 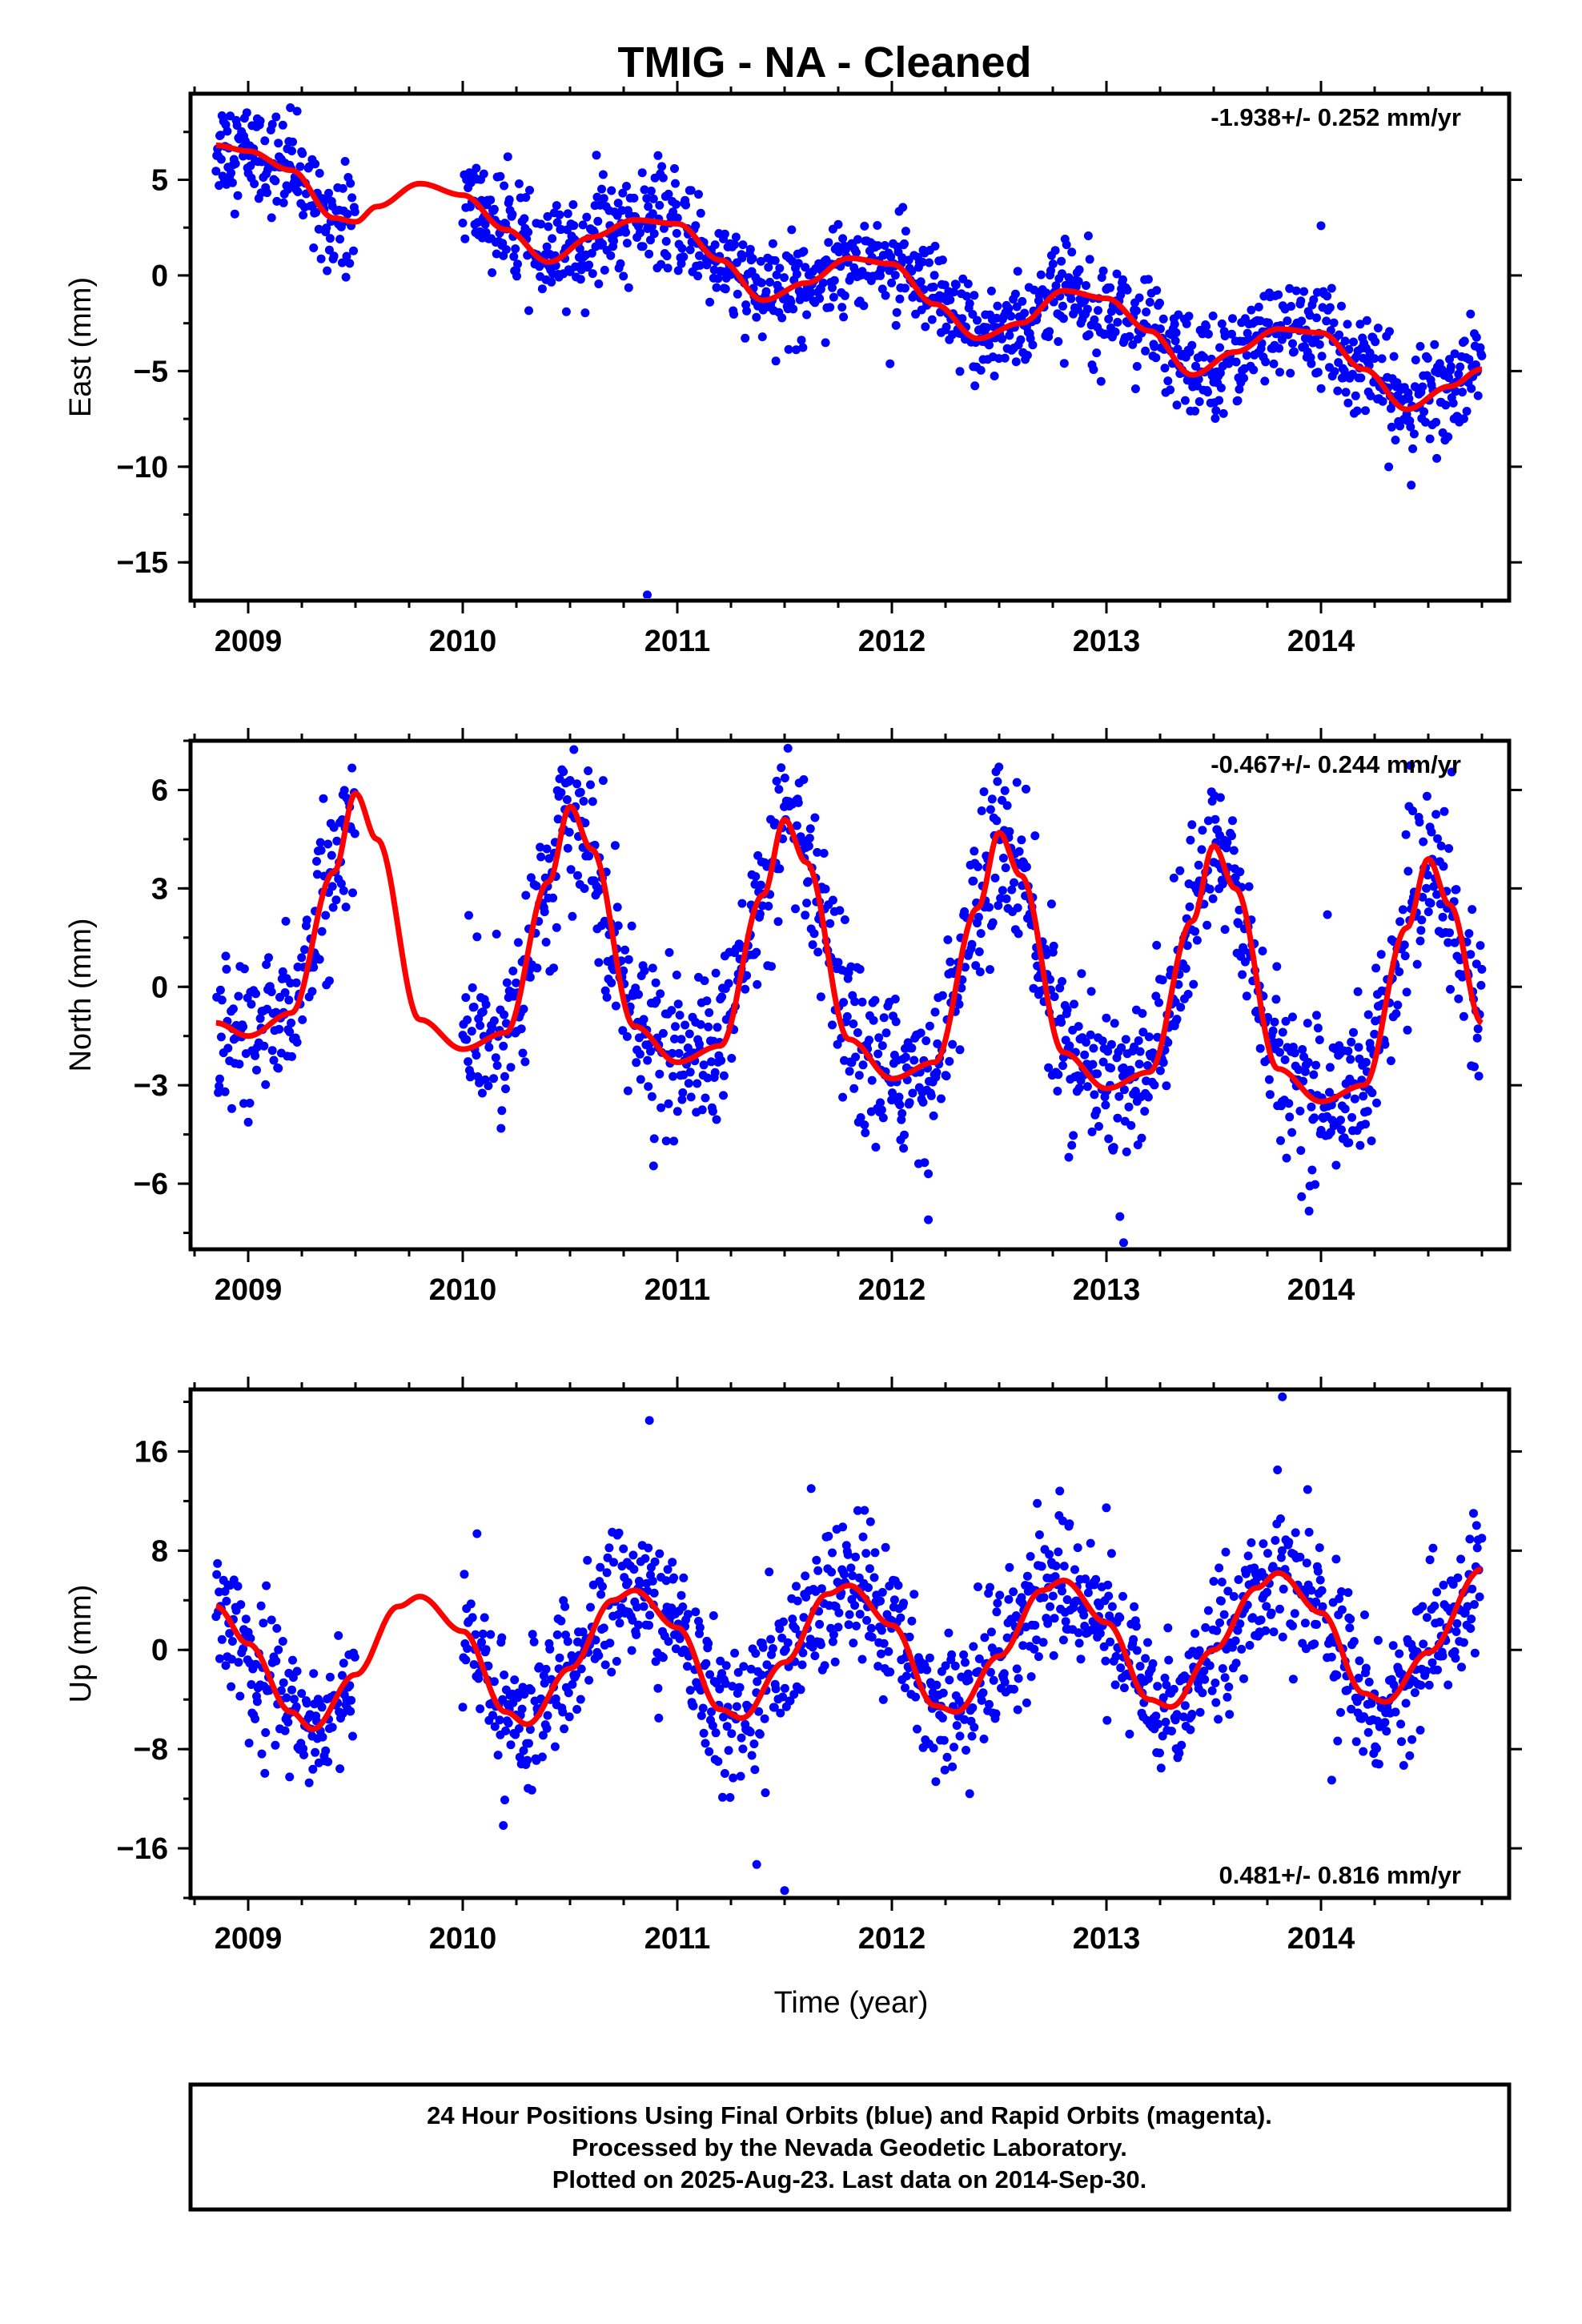 What do you see at coordinates (151, 1750) in the screenshot?
I see `y-tick-label: −8` at bounding box center [151, 1750].